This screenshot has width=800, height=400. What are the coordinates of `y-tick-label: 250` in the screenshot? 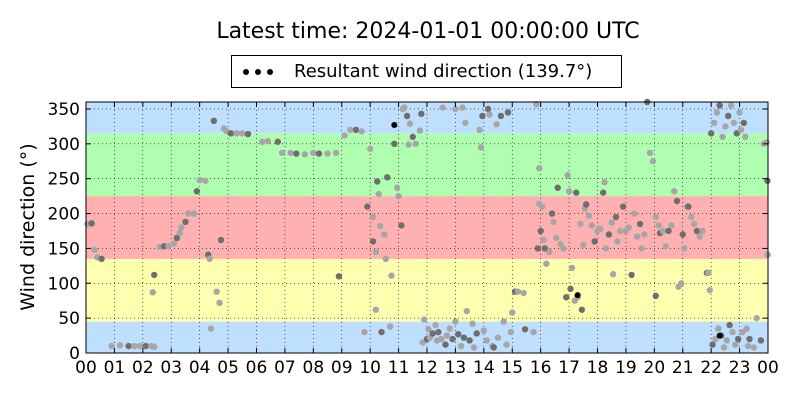 It's located at (64, 180).